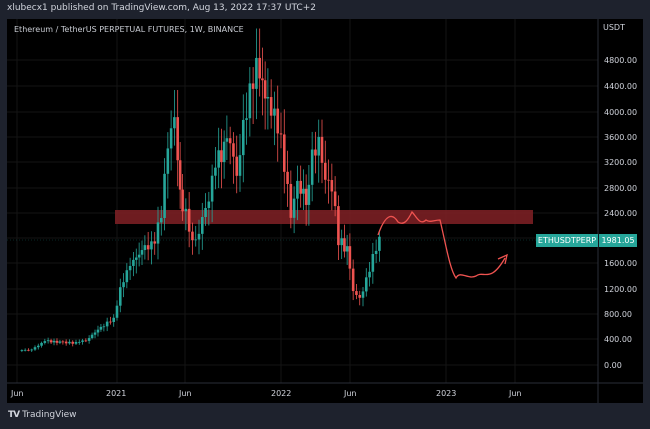 The width and height of the screenshot is (650, 429). I want to click on currency-label: USDT, so click(614, 27).